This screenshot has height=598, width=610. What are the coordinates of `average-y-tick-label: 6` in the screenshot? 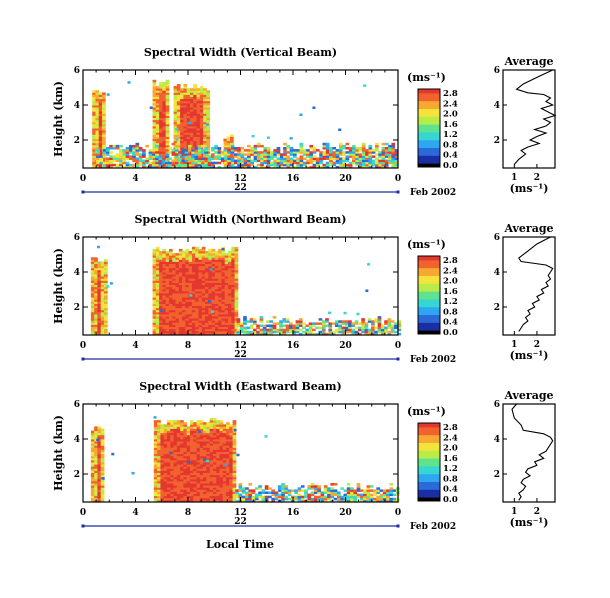 It's located at (497, 238).